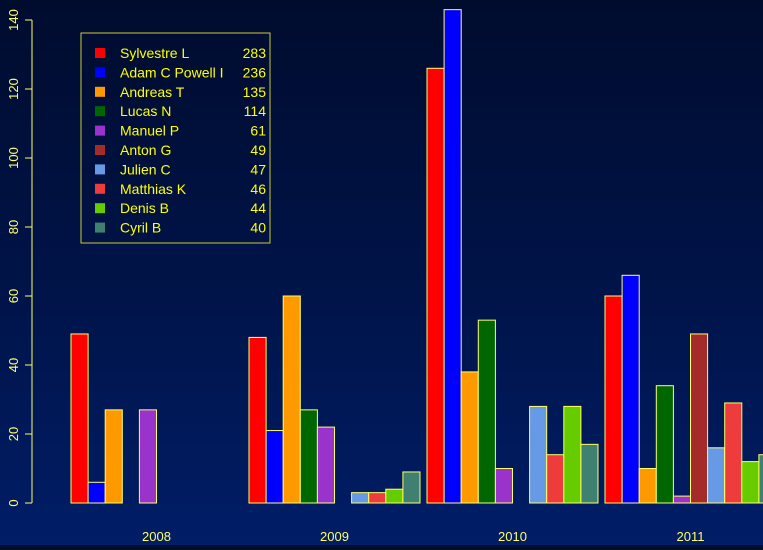  Describe the element at coordinates (423, 536) in the screenshot. I see `x-axis-labels: 2008 2009 2010 2011` at that location.